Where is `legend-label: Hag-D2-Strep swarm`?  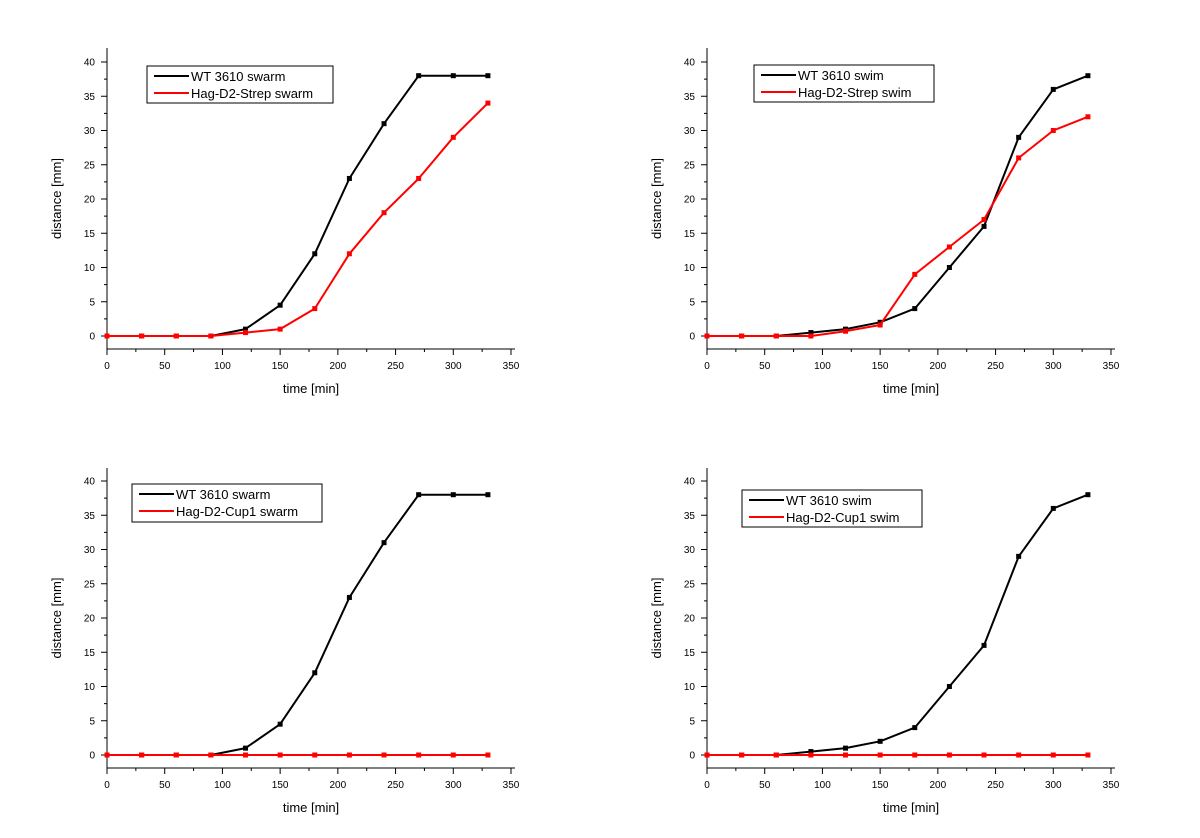
legend-label: Hag-D2-Strep swarm is located at coordinates (252, 93).